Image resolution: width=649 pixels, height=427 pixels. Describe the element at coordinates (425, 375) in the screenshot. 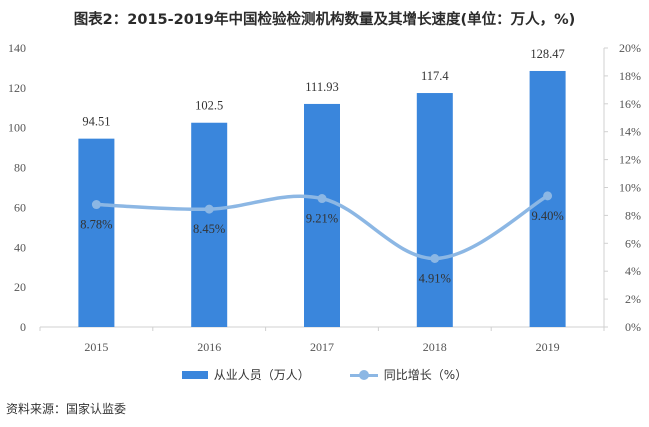

I see `legend-line-label: 同比增长（%）` at that location.